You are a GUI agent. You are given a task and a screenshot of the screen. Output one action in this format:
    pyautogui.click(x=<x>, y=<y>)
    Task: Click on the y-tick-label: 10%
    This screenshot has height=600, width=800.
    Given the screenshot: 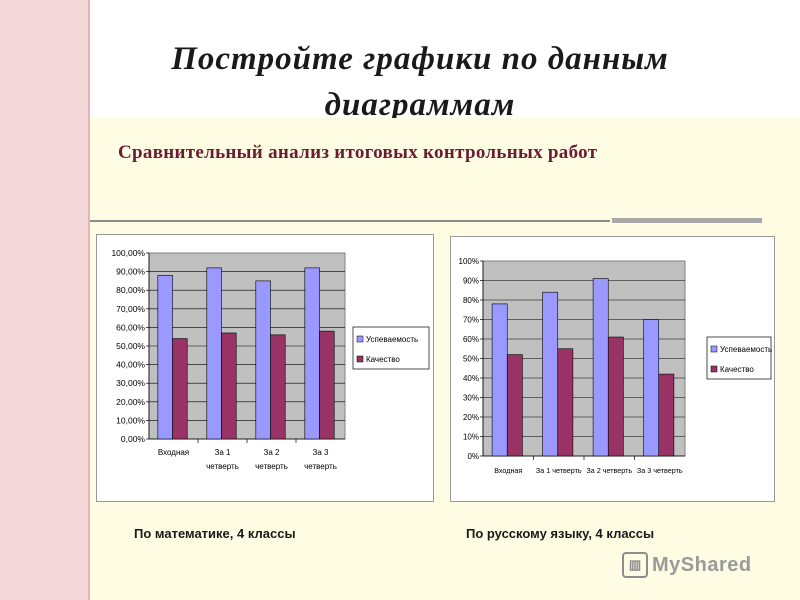 What is the action you would take?
    pyautogui.click(x=471, y=437)
    